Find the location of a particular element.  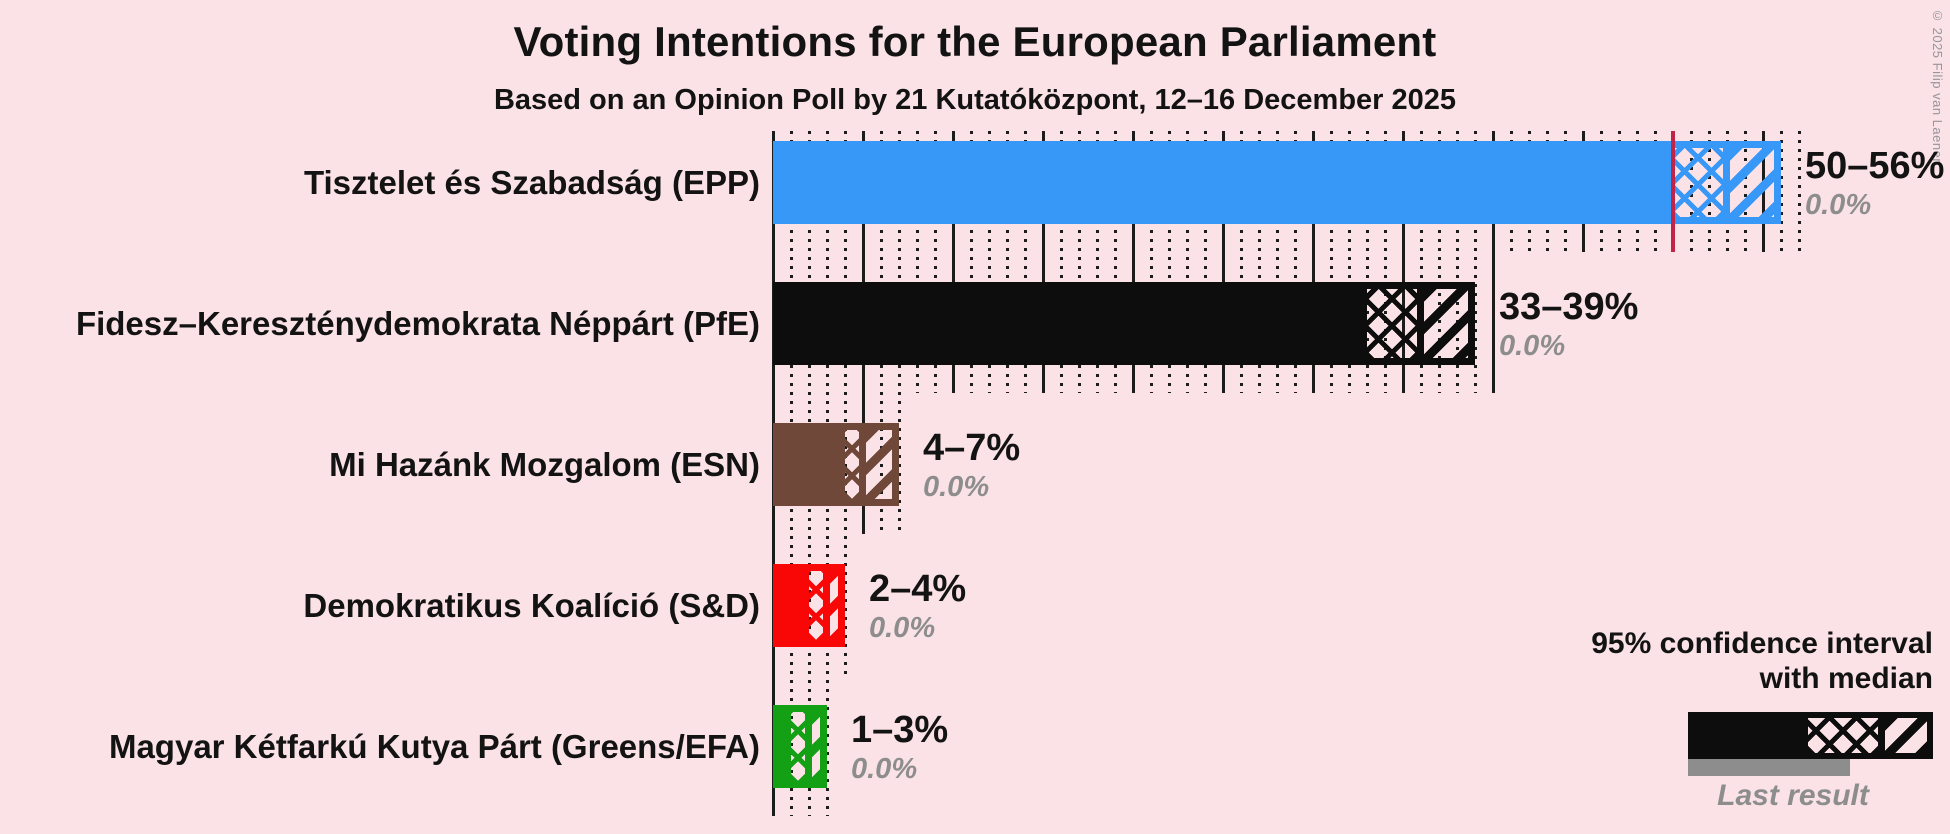

legend-ci-sample-bar is located at coordinates (1810, 735).